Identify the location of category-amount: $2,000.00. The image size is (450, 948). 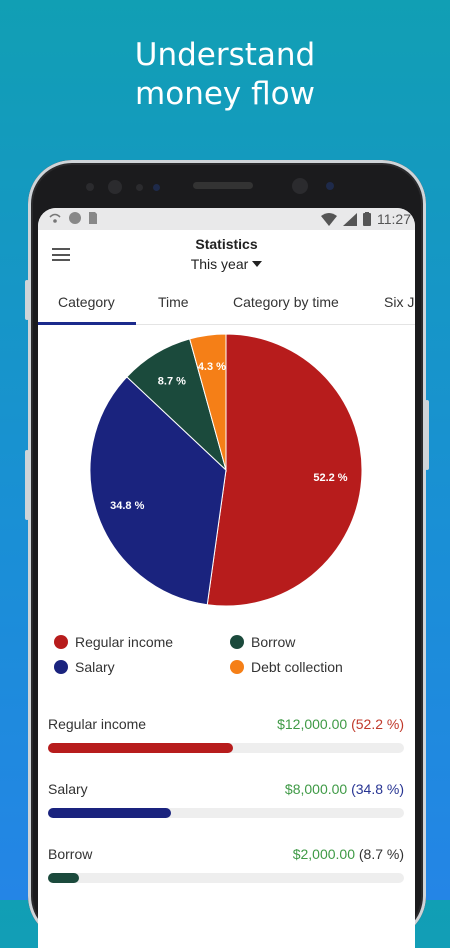
(325, 854).